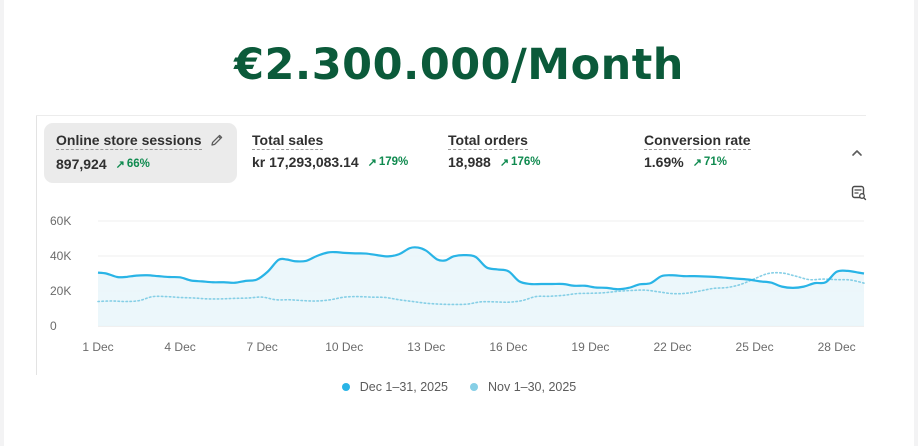 The width and height of the screenshot is (918, 446). What do you see at coordinates (459, 65) in the screenshot?
I see `headline-title: €2.300.000/Month` at bounding box center [459, 65].